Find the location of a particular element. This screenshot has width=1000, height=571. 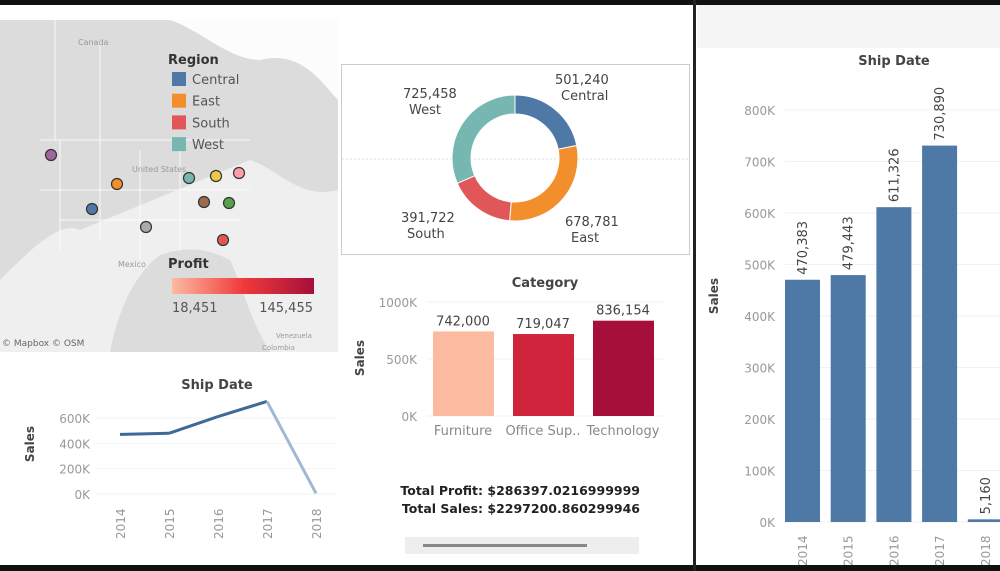

category-tick: Technology is located at coordinates (623, 431).